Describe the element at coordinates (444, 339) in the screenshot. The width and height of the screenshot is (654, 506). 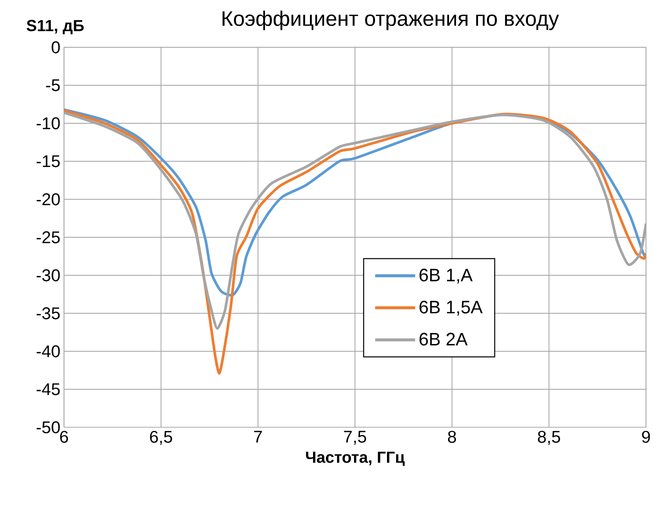
I see `legend-label: 6В 2А` at that location.